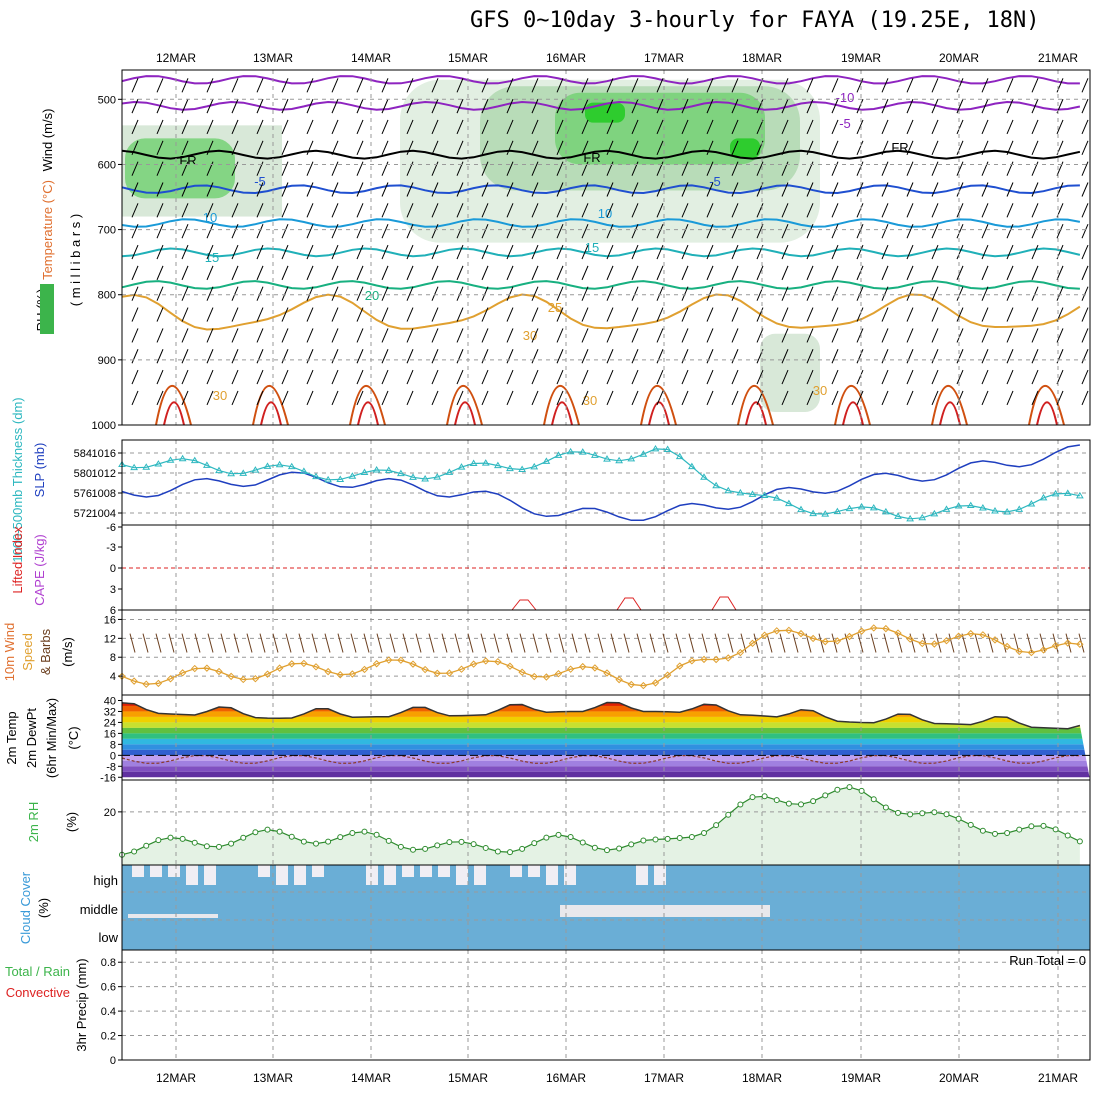  Describe the element at coordinates (555, 307) in the screenshot. I see `contour-label: 25` at that location.